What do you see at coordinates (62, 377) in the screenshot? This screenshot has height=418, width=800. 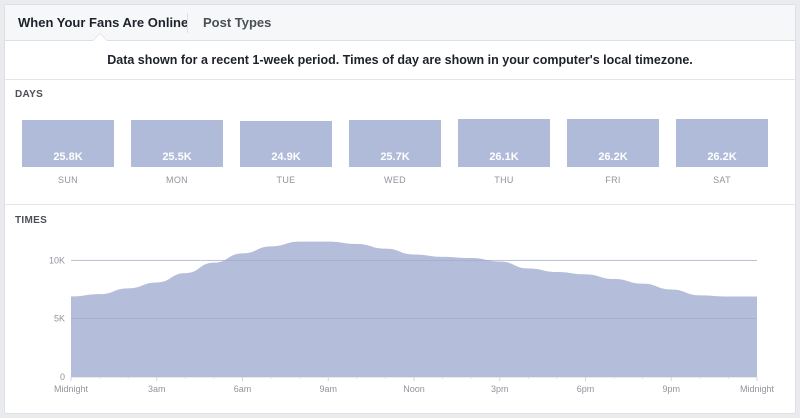 I see `y-tick-label: 0` at bounding box center [62, 377].